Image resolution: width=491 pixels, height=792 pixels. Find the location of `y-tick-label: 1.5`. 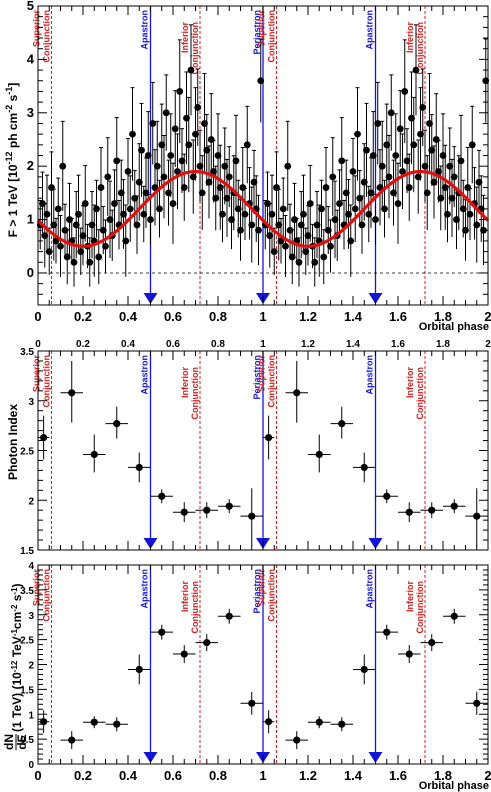

y-tick-label: 1.5 is located at coordinates (27, 690).